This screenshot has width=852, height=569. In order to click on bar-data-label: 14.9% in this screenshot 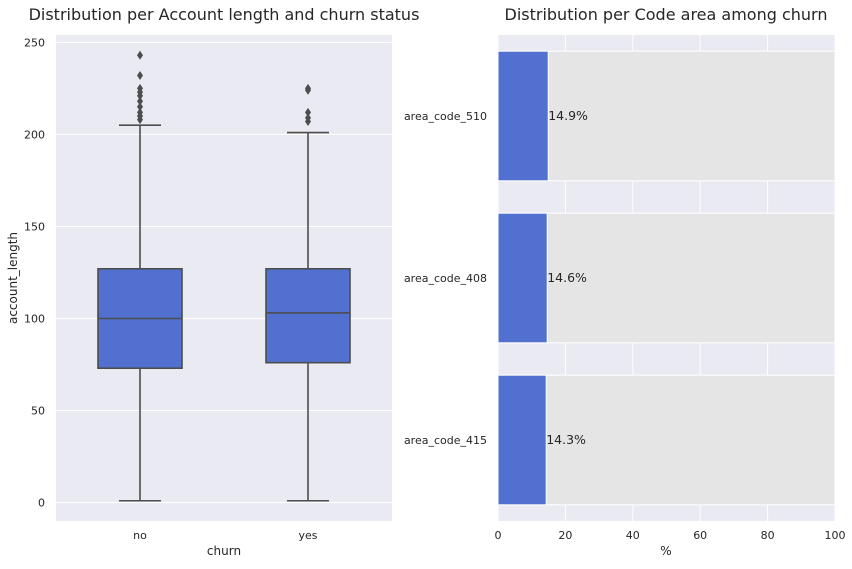, I will do `click(568, 115)`.